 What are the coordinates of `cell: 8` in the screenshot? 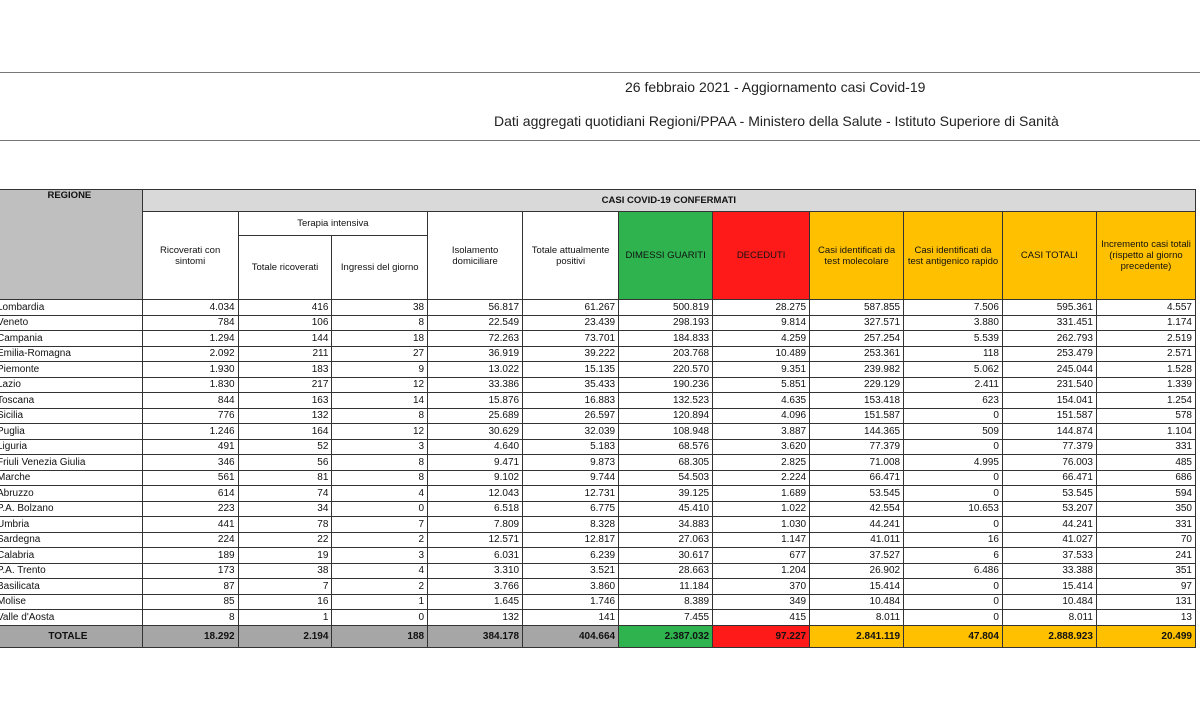 It's located at (190, 617).